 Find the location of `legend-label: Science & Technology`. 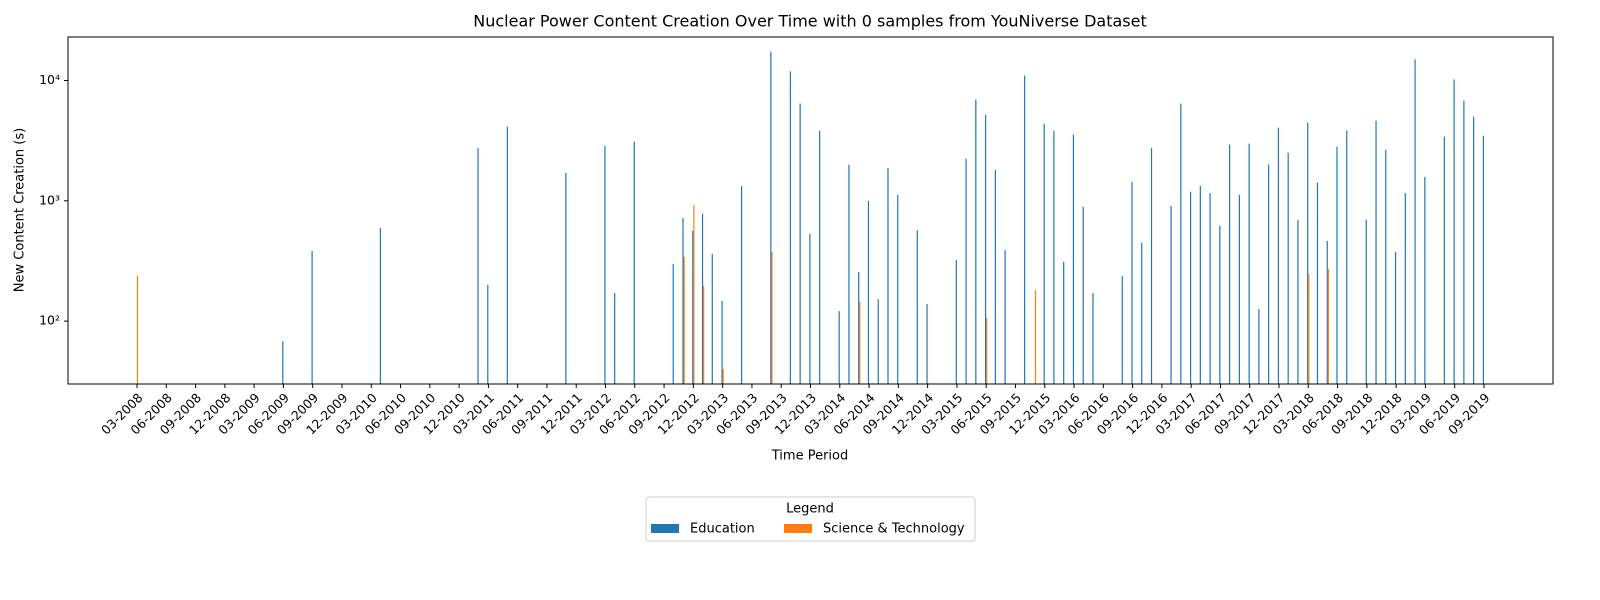

legend-label: Science & Technology is located at coordinates (894, 529).